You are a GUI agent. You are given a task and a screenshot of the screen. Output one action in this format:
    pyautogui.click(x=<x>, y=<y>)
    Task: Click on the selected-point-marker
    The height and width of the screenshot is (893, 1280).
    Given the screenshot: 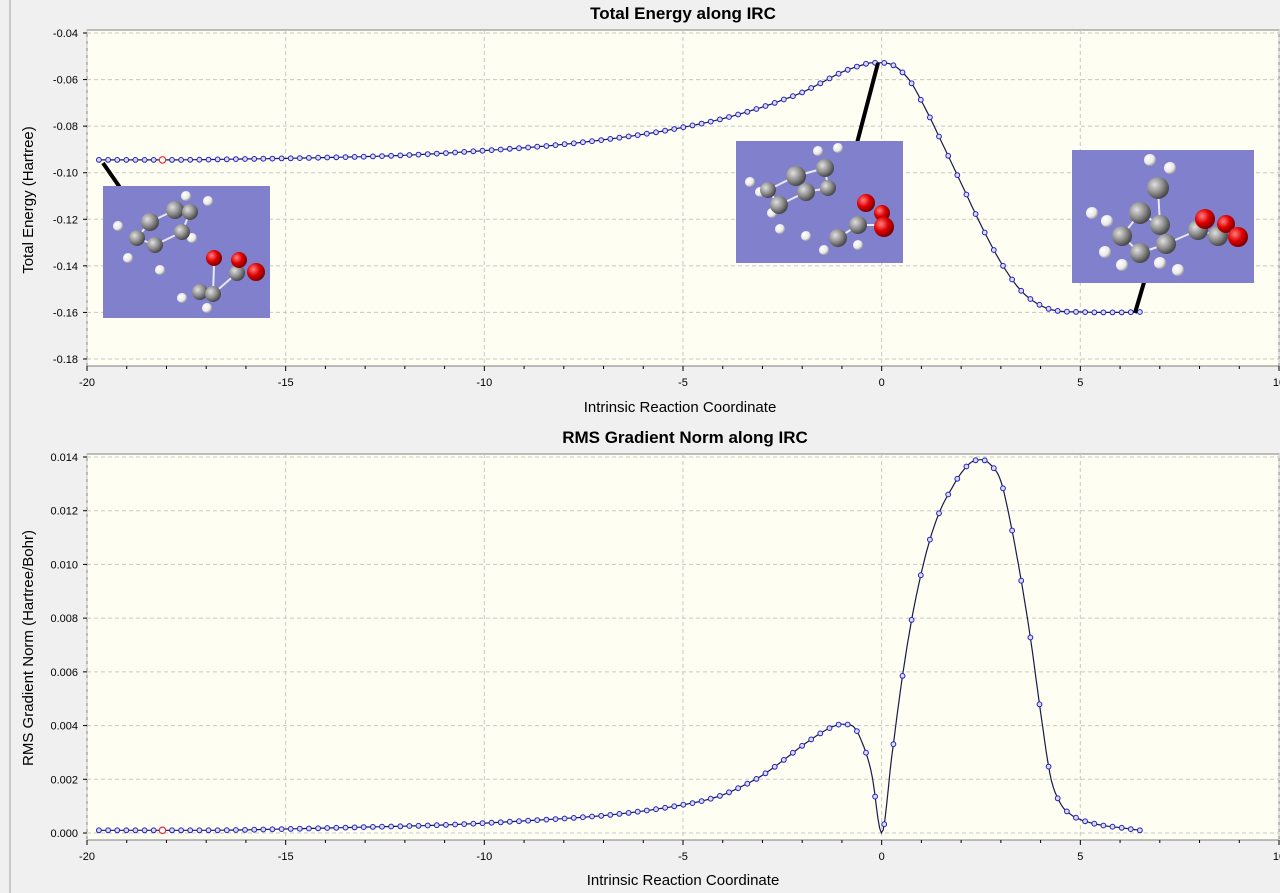 What is the action you would take?
    pyautogui.click(x=162, y=160)
    